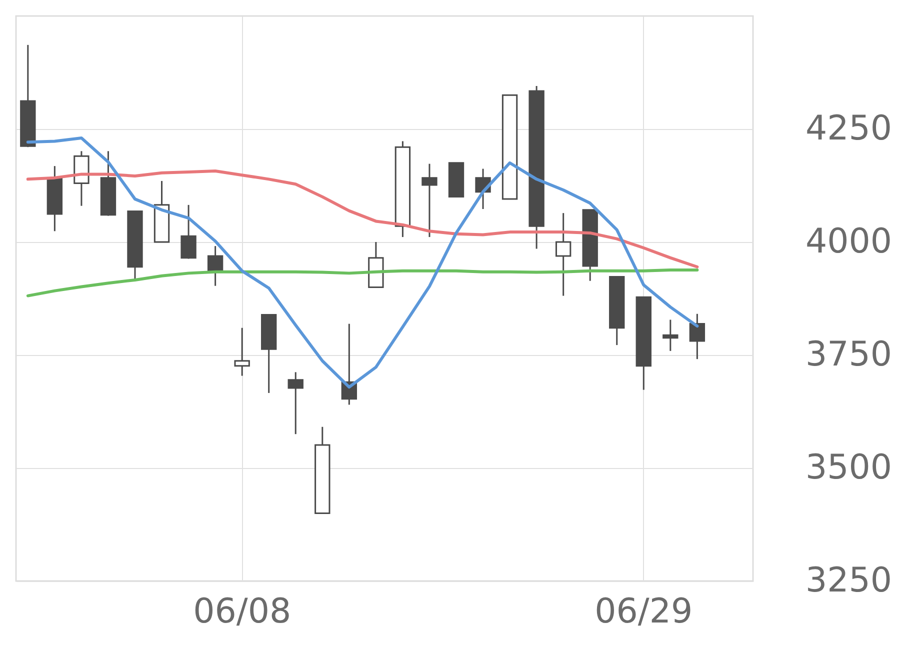  Describe the element at coordinates (362, 219) in the screenshot. I see `line-series` at that location.